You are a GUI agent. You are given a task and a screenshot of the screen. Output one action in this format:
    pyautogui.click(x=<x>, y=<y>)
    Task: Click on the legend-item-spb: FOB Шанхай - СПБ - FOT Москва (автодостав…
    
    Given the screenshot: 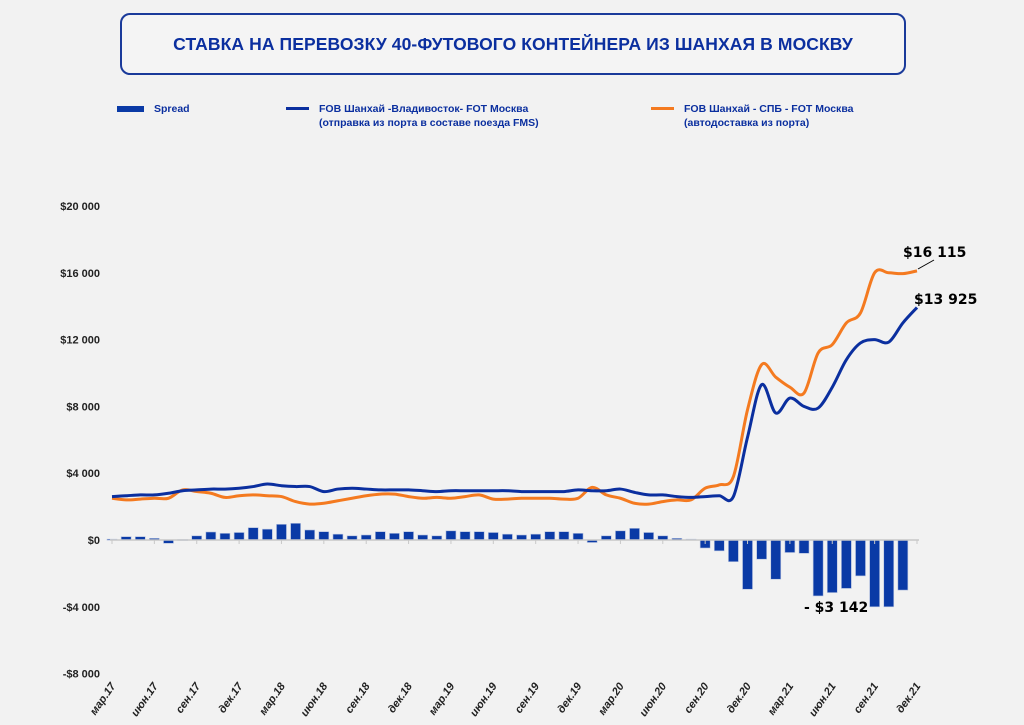 What is the action you would take?
    pyautogui.click(x=752, y=116)
    